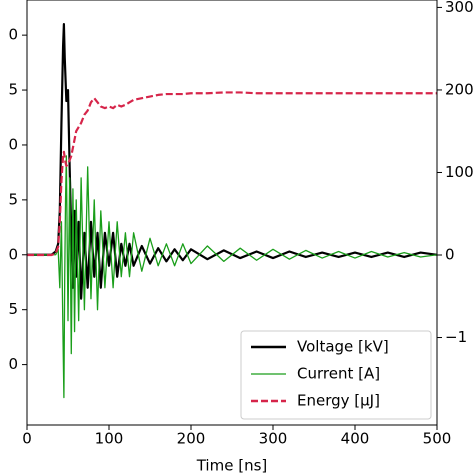 The height and width of the screenshot is (474, 474). I want to click on x-tick-label: 300, so click(273, 439).